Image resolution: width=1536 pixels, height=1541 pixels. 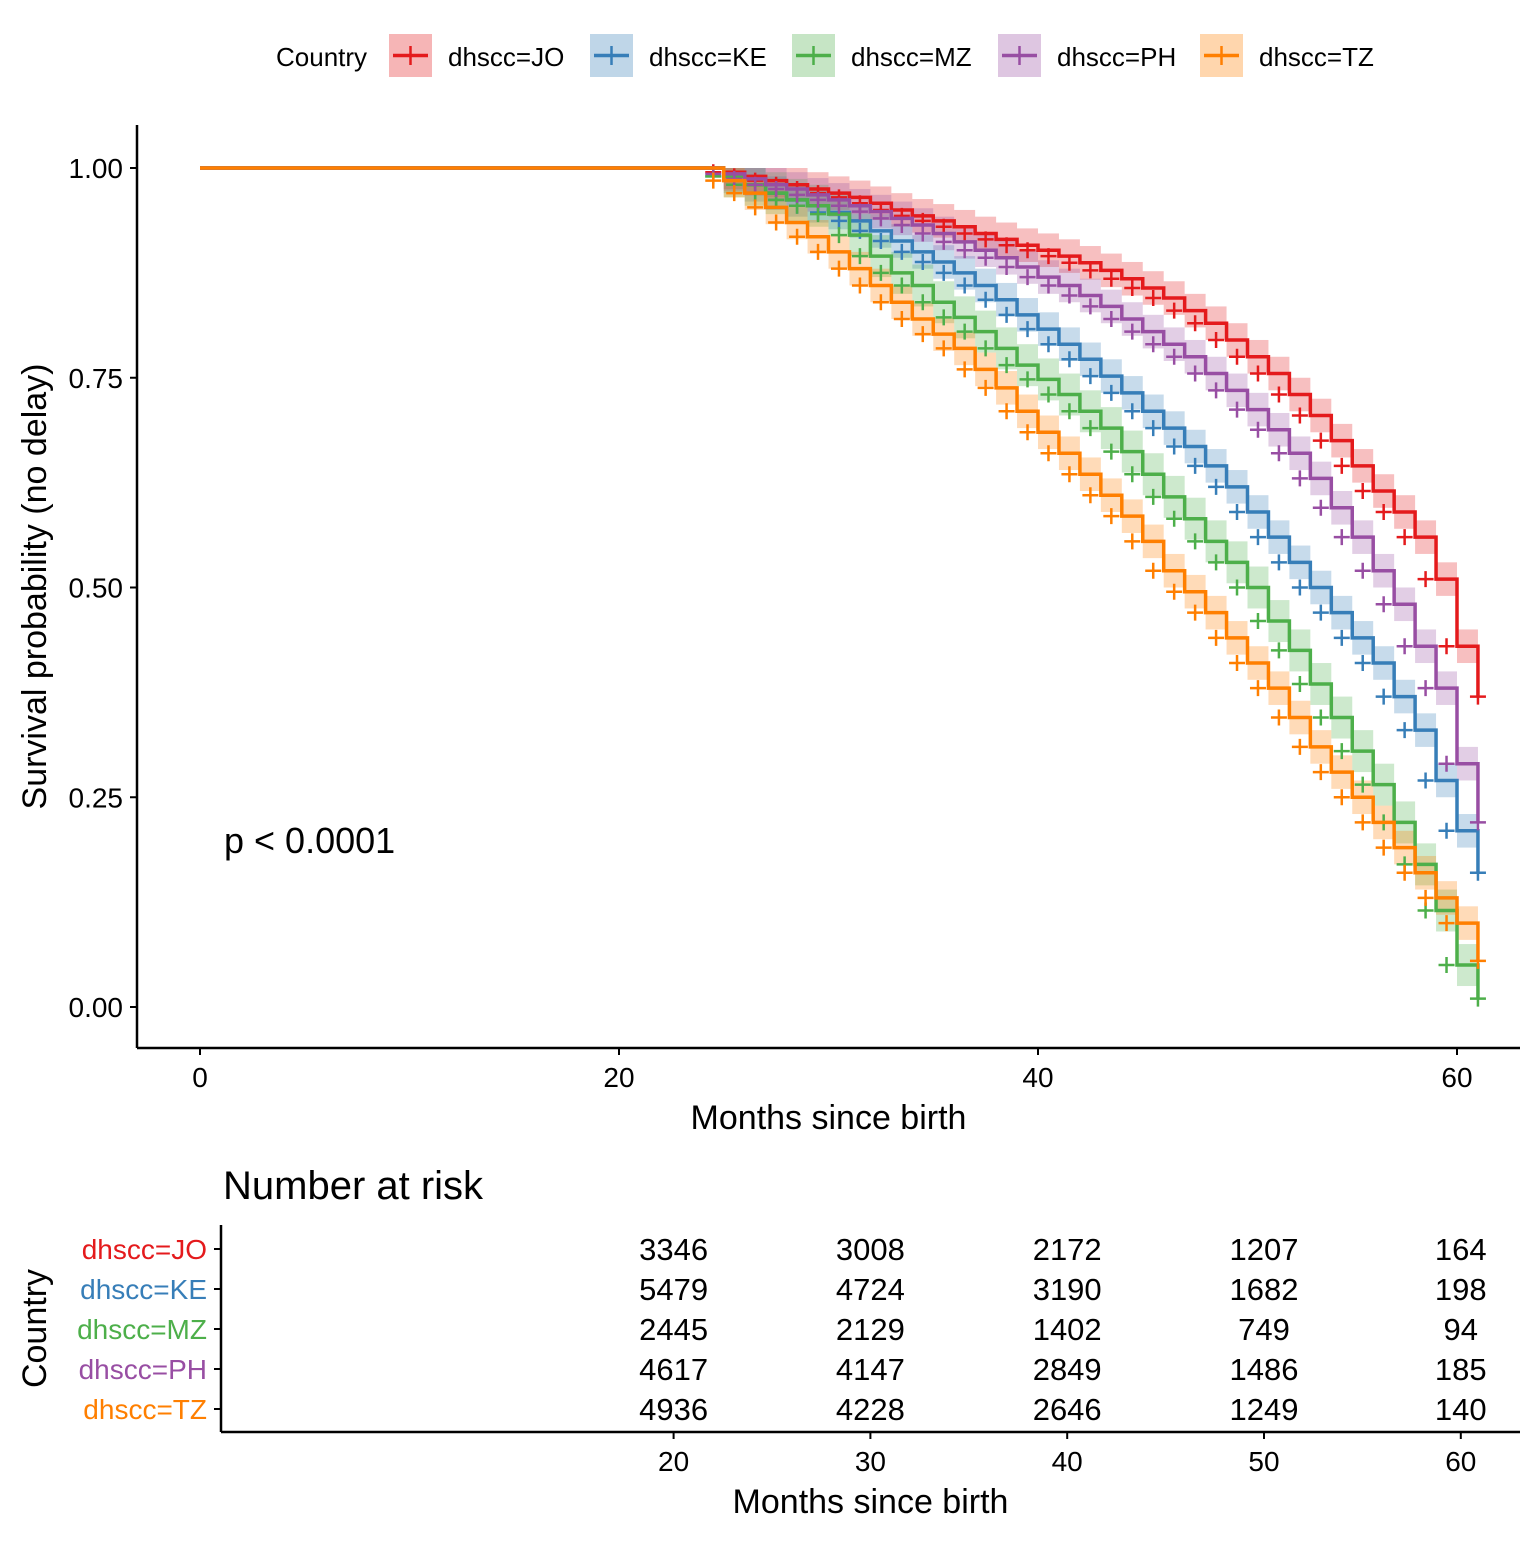 I want to click on risk-count: 3008, so click(x=870, y=1249).